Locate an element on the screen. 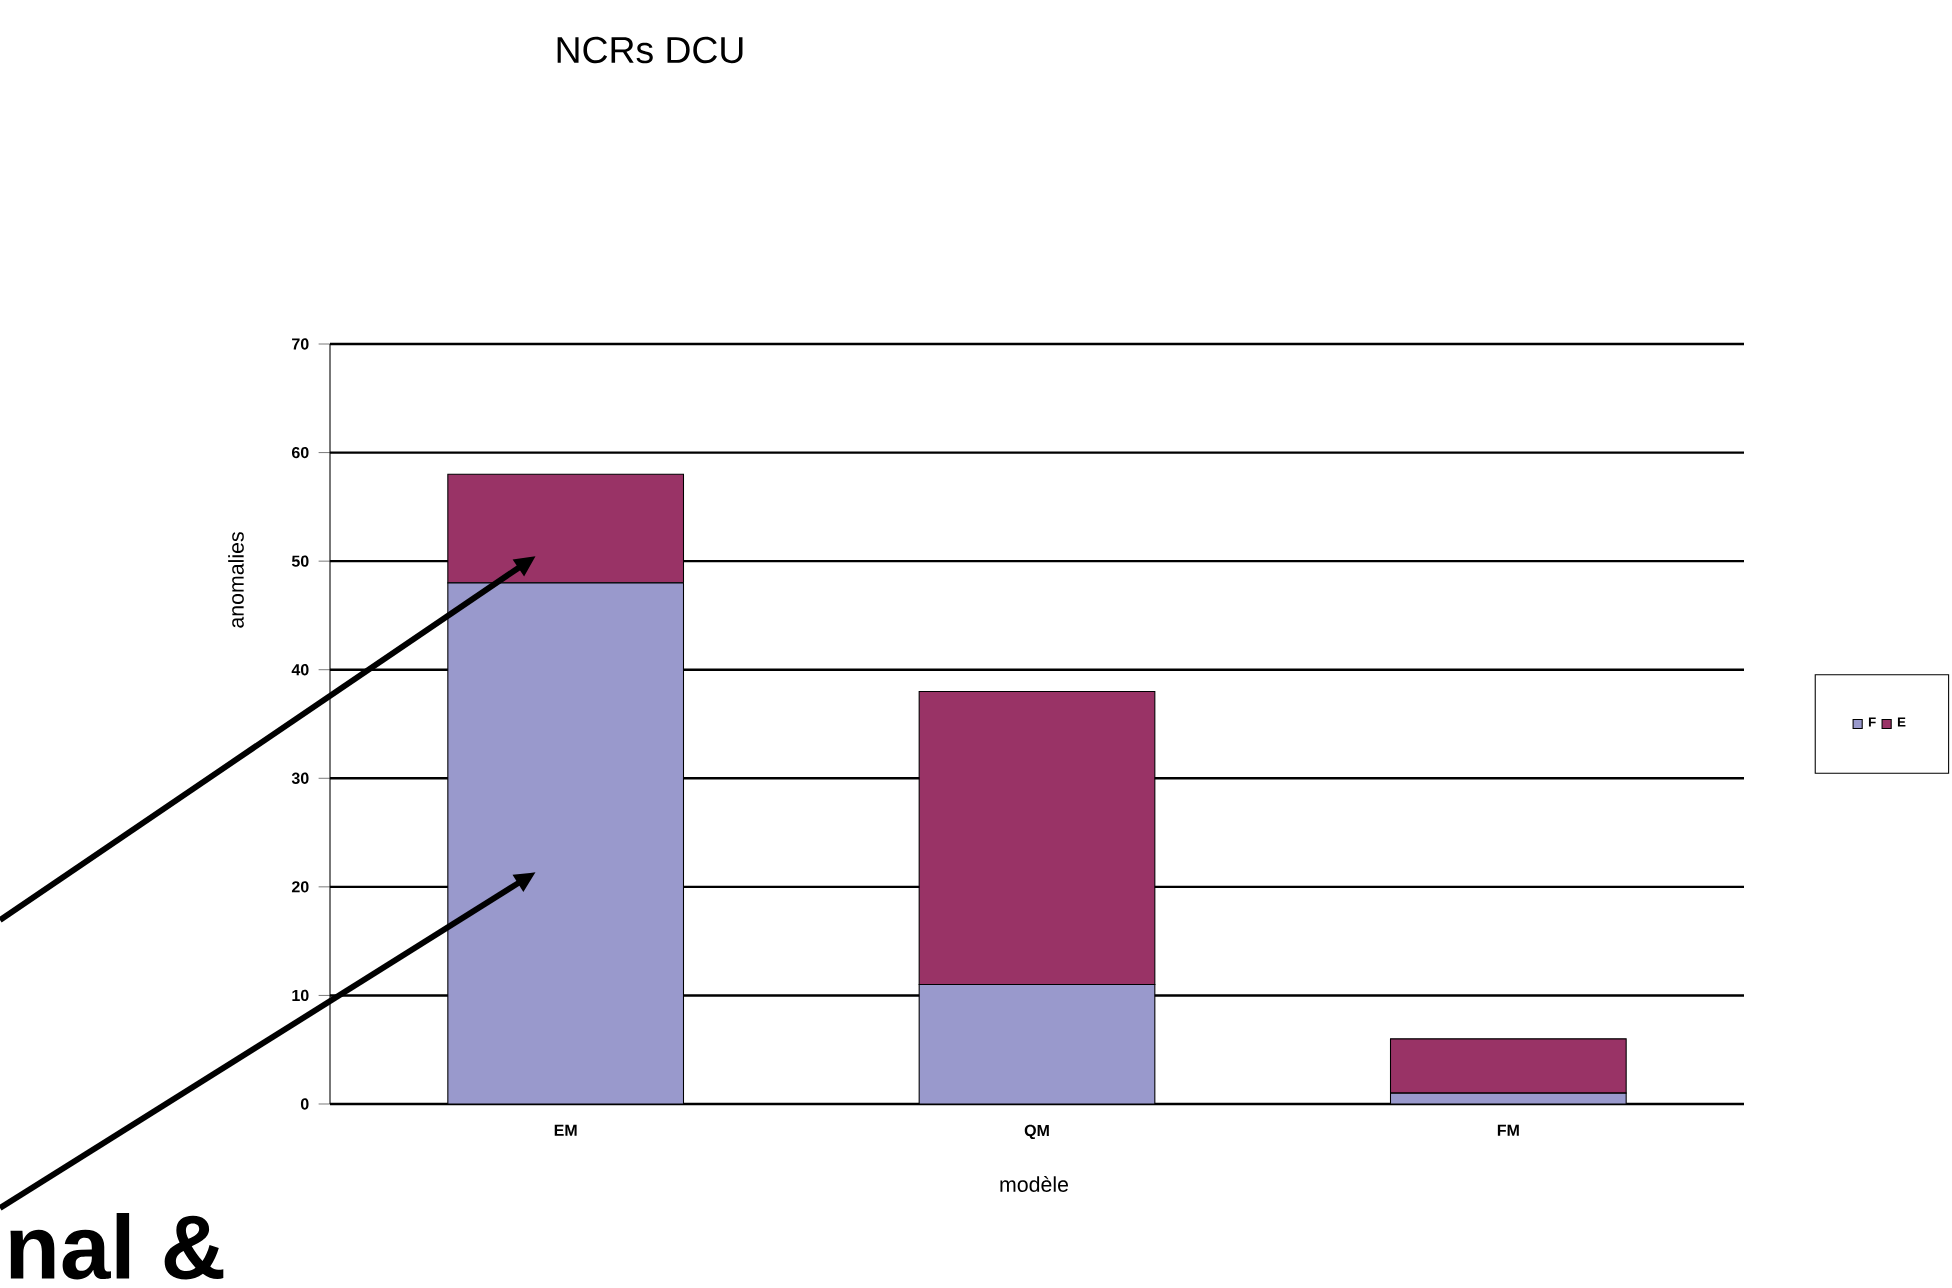  x-tick-label: FM is located at coordinates (1508, 1130).